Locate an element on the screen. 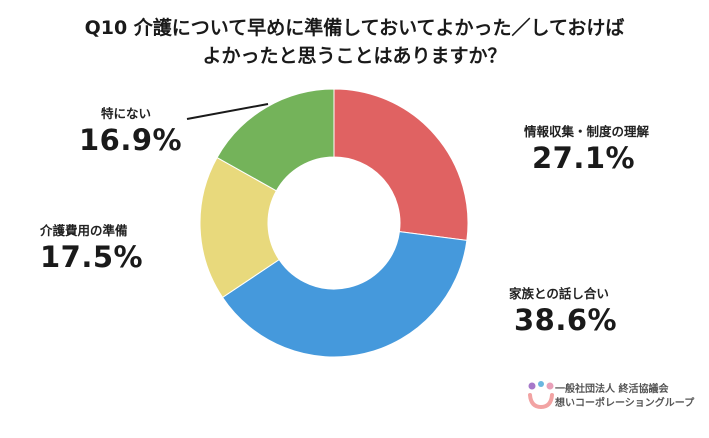 This screenshot has width=709, height=438. slice-label-info: 情報収集・制度の理解 27.1% is located at coordinates (586, 150).